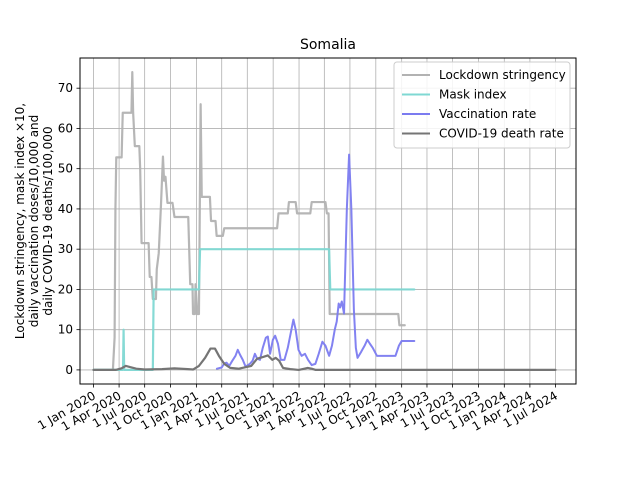  I want to click on legend-label-lockdown-stringency: Lockdown stringency, so click(502, 75).